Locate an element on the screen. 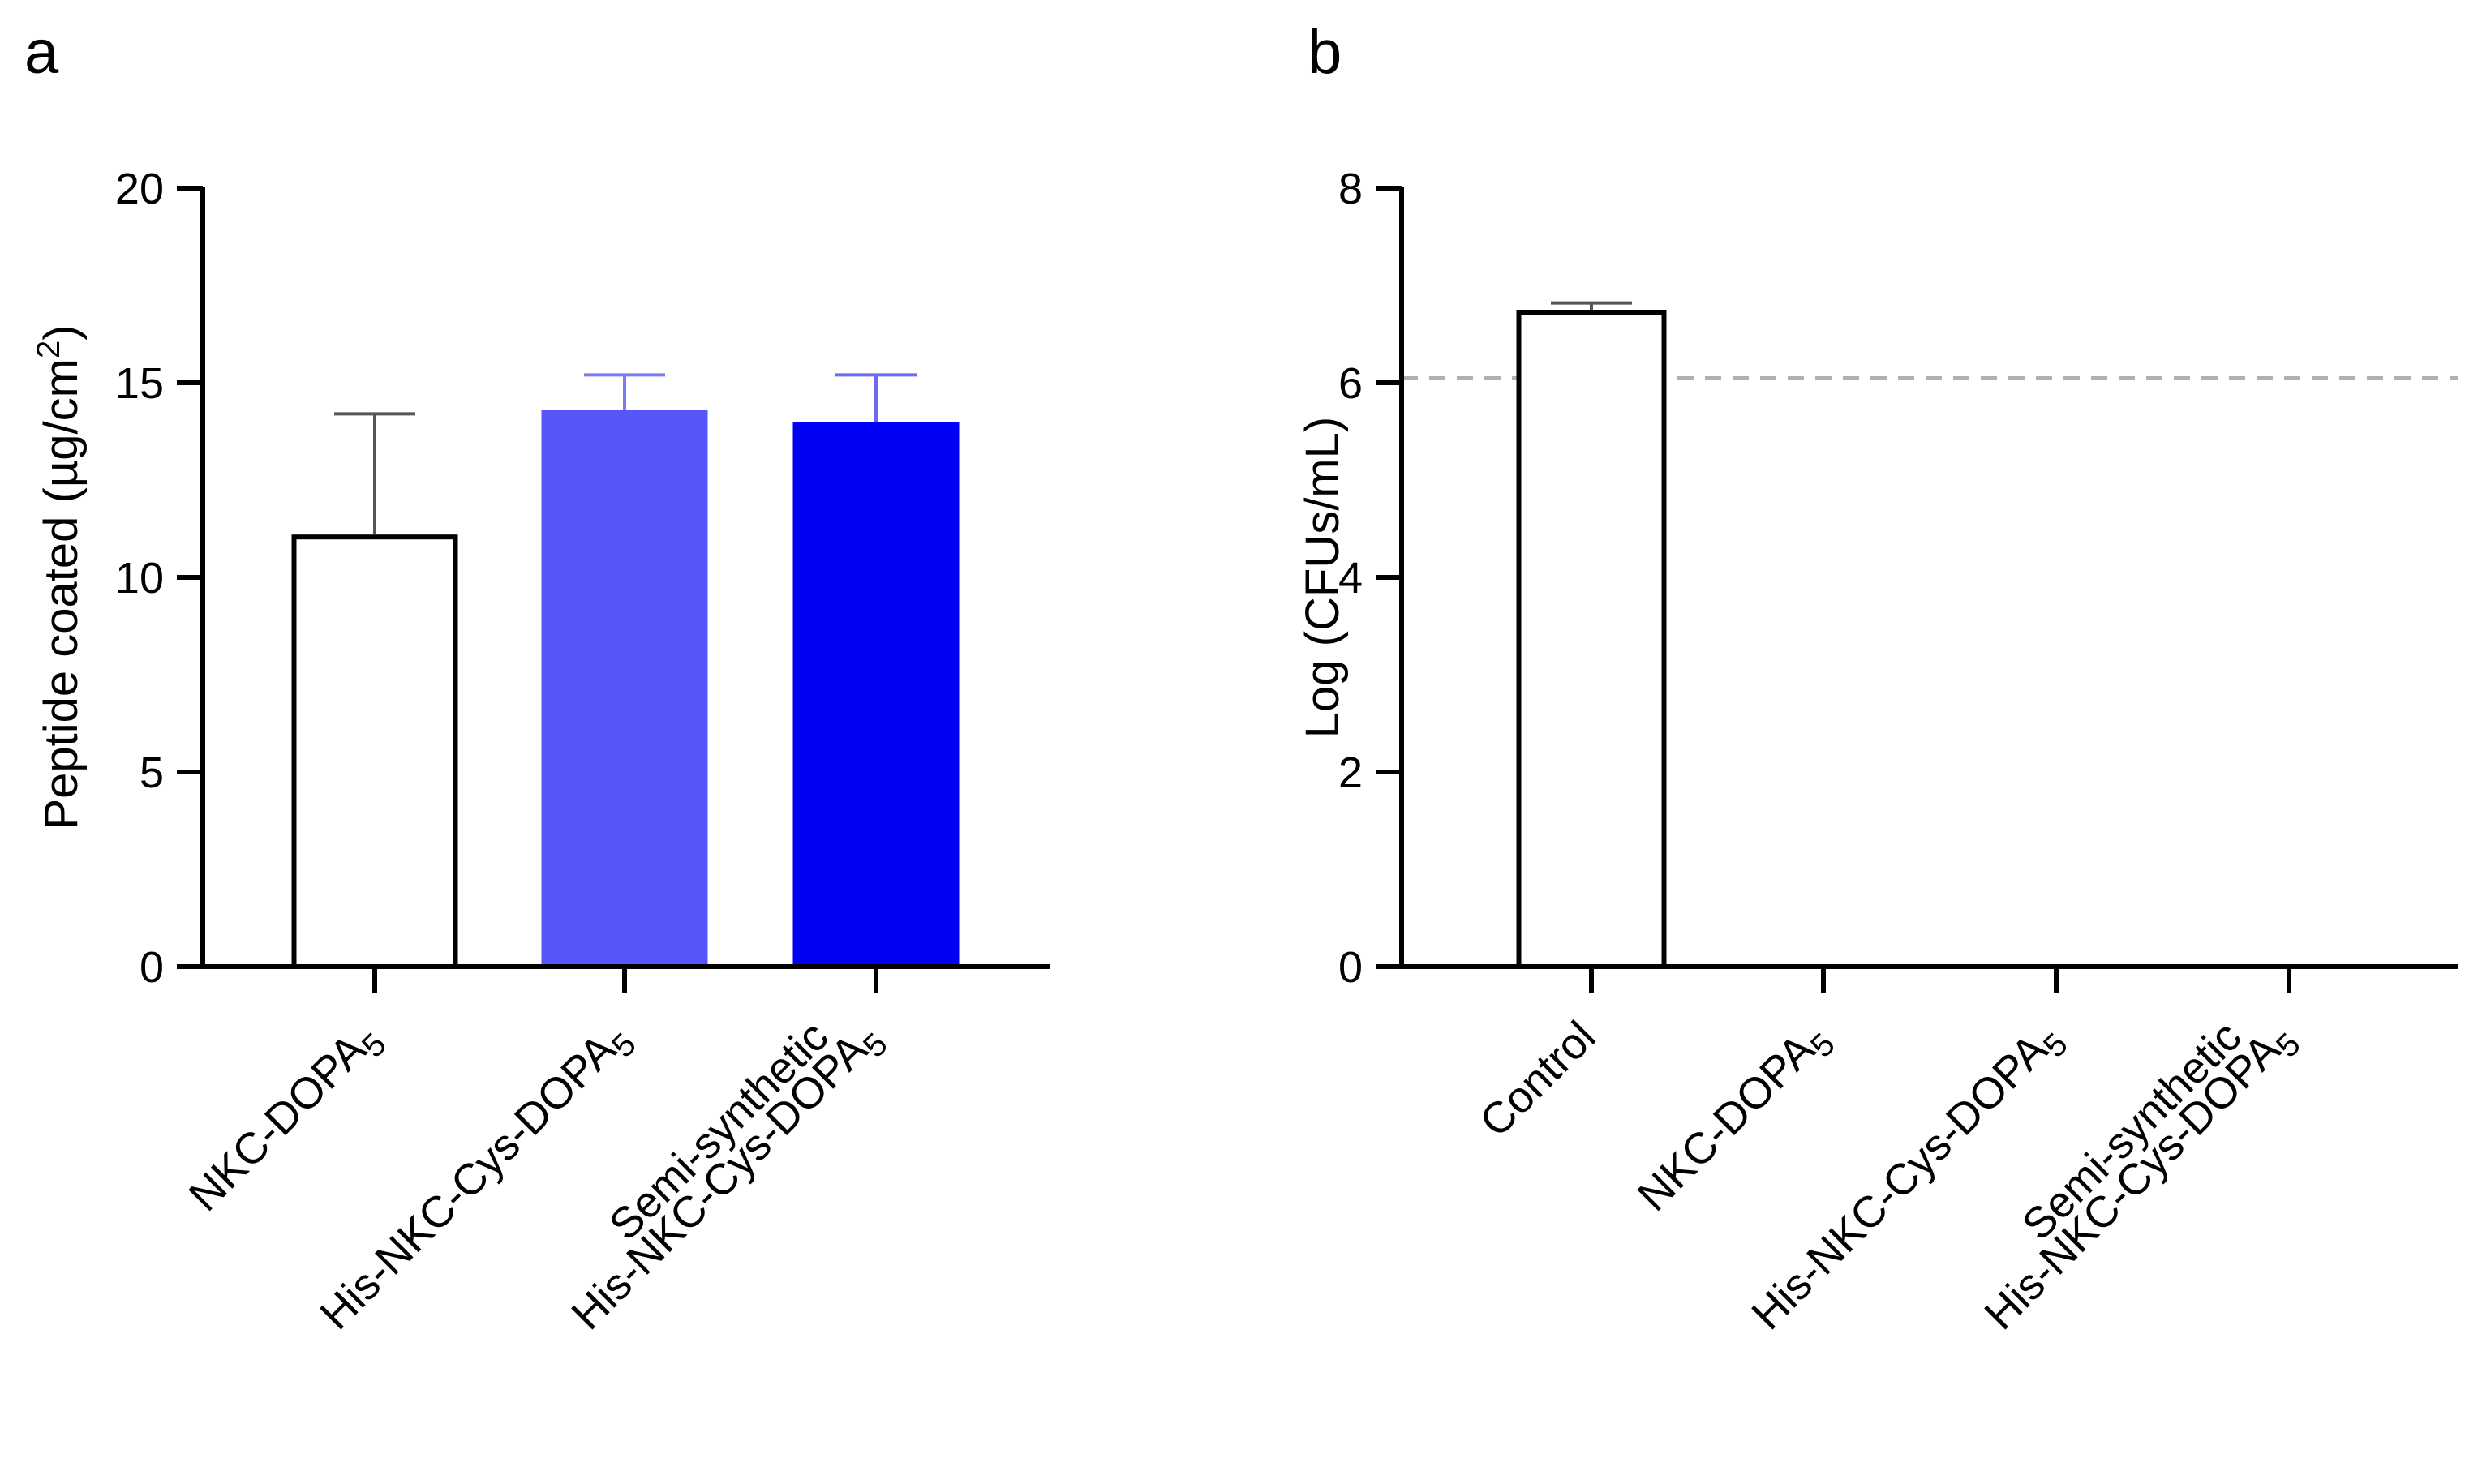 The height and width of the screenshot is (1484, 2465). y-tick-label: 15 is located at coordinates (139, 383).